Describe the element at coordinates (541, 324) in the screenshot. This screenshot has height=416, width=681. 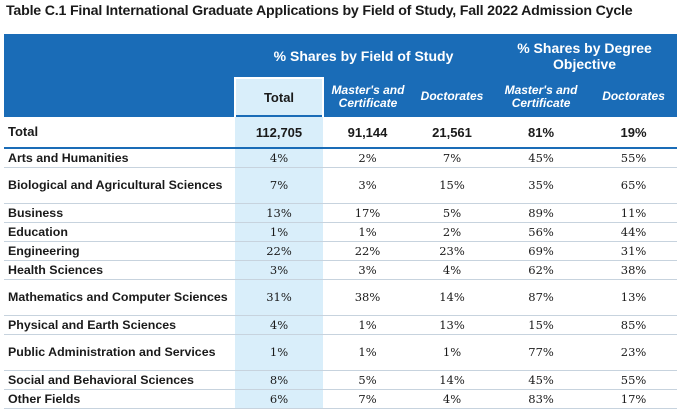
I see `cell-masters-degree: 15%` at that location.